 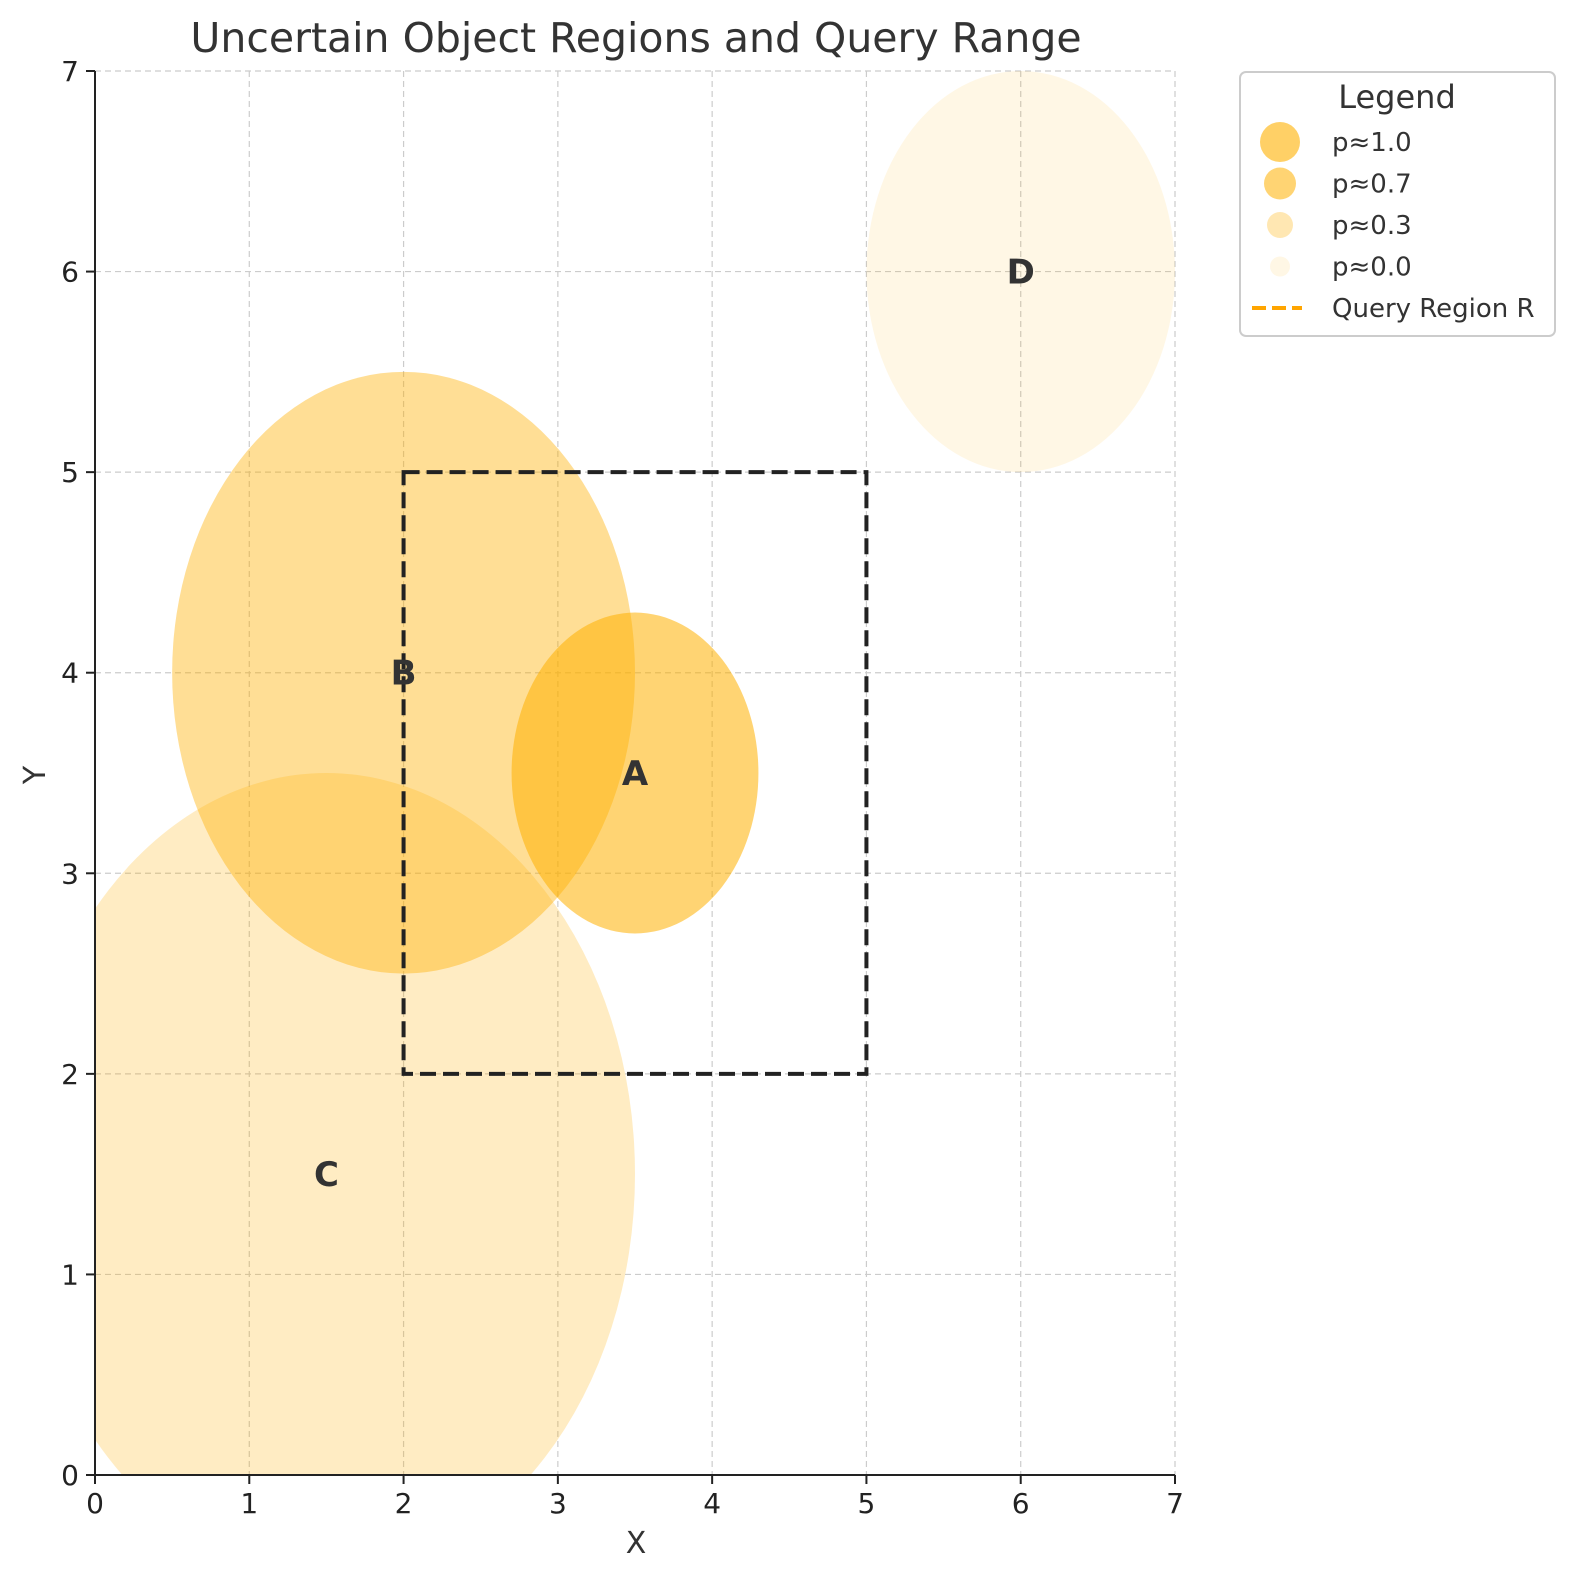 I want to click on object-label-a: A, so click(x=635, y=774).